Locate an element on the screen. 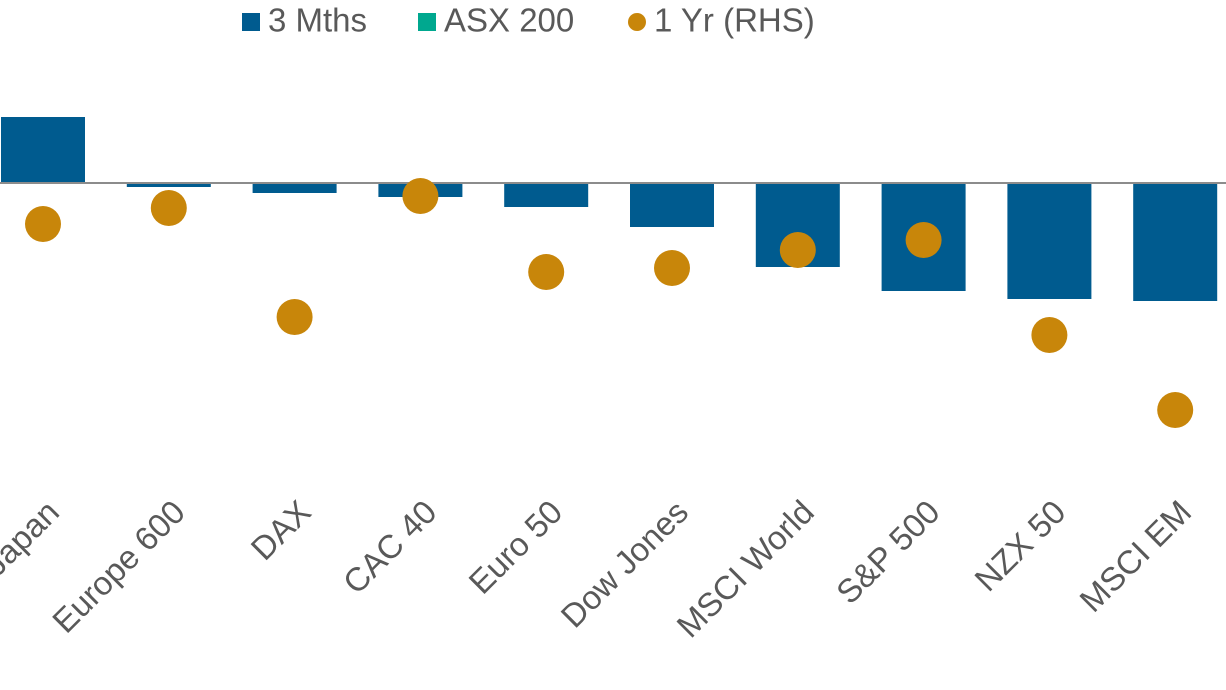 Image resolution: width=1226 pixels, height=690 pixels. x-tick-label: CAC 40 is located at coordinates (390, 547).